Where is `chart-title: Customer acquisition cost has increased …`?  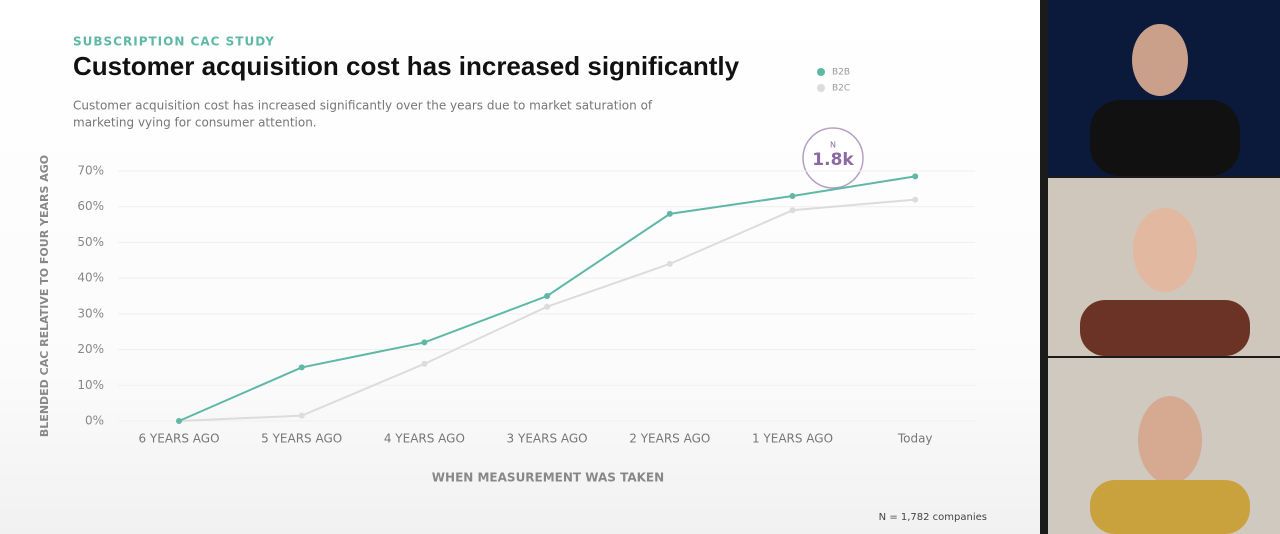 chart-title: Customer acquisition cost has increased … is located at coordinates (406, 66).